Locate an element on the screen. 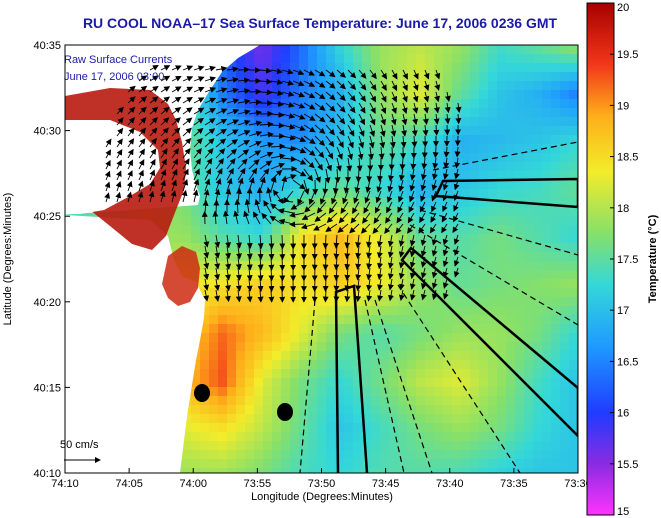 Image resolution: width=661 pixels, height=518 pixels. sector-box-vertical is located at coordinates (351, 378).